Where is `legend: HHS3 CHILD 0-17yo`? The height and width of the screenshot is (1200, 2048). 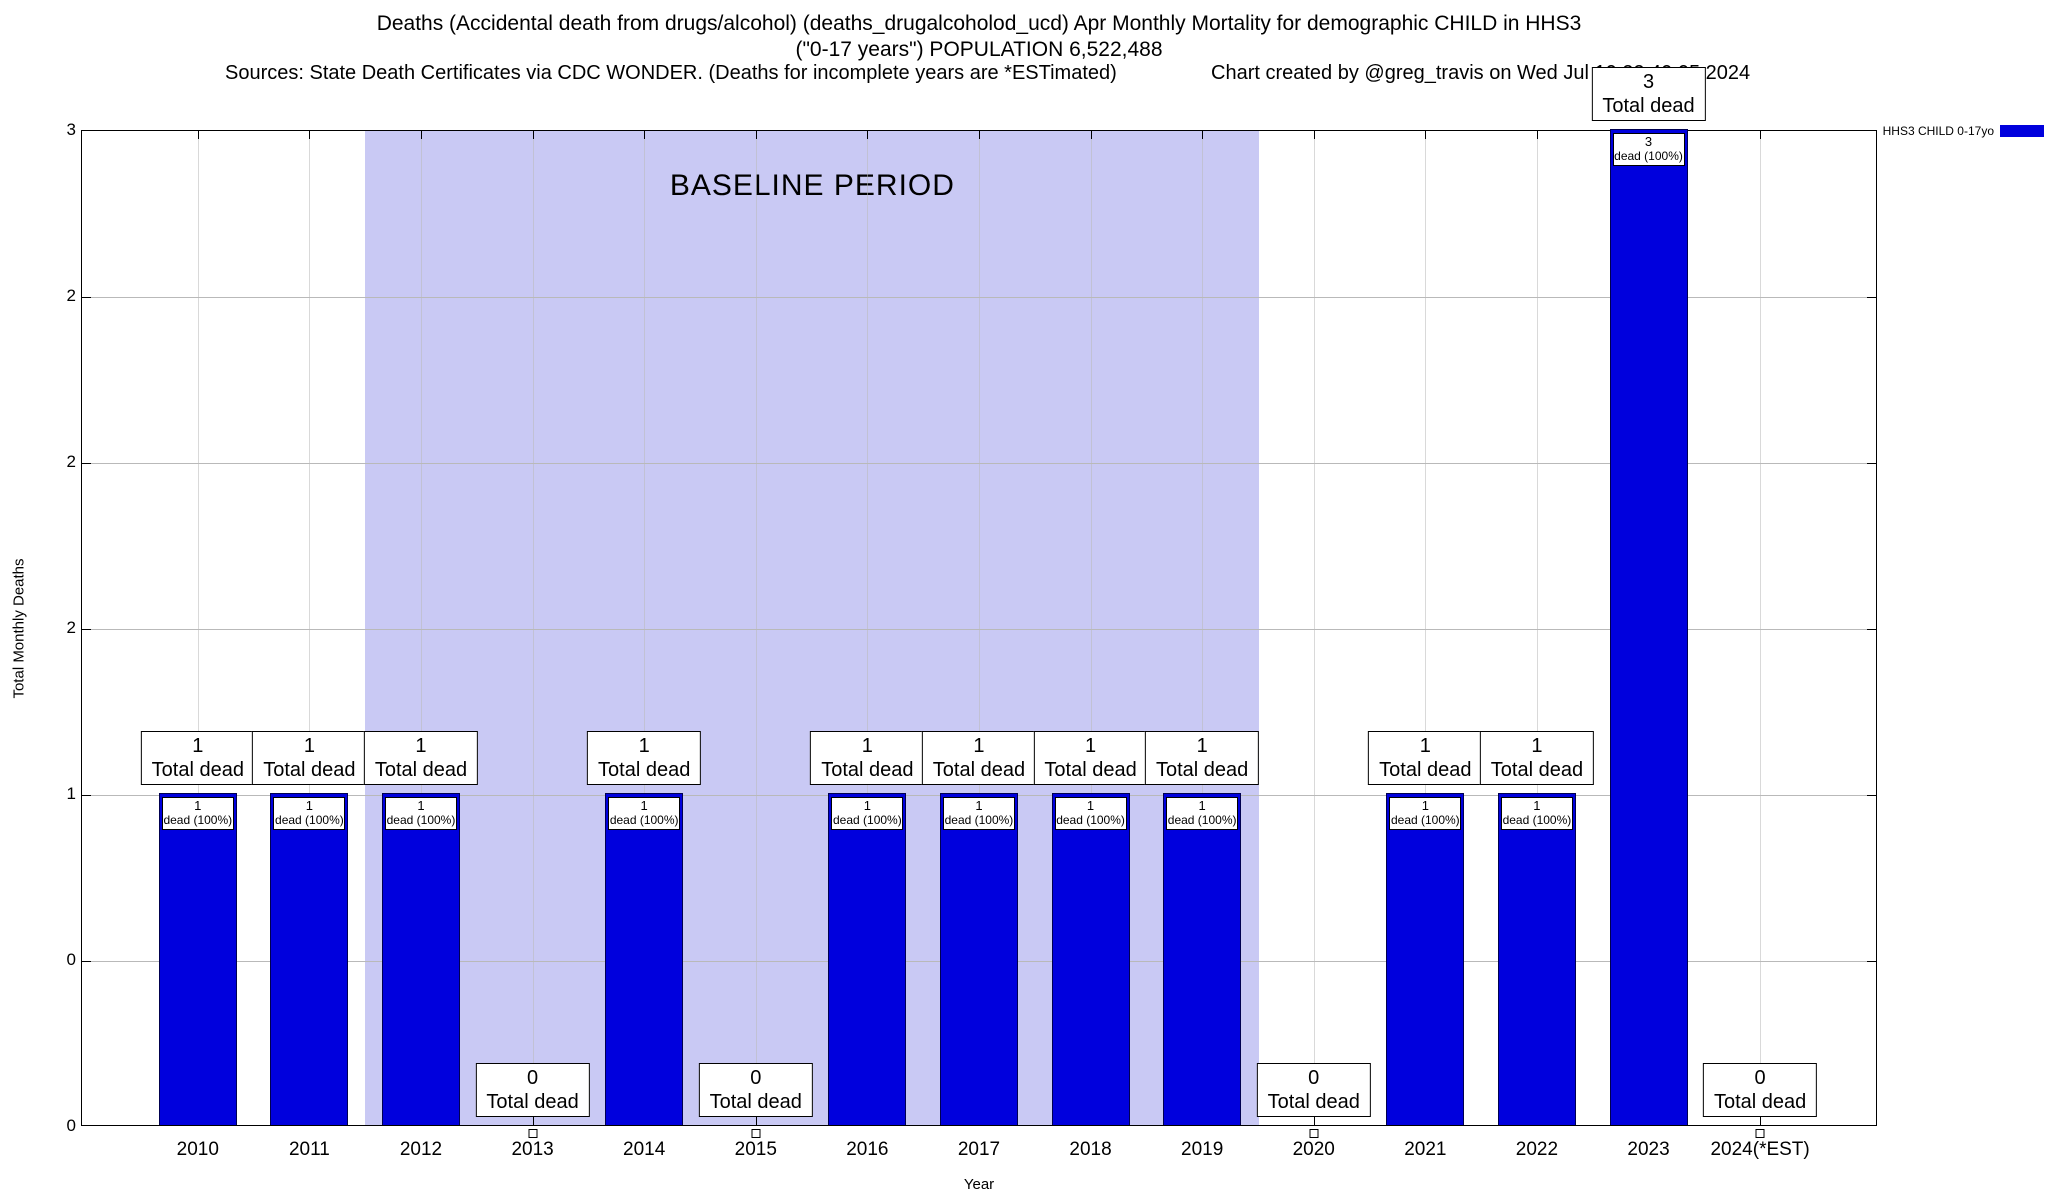
legend: HHS3 CHILD 0-17yo is located at coordinates (1963, 131).